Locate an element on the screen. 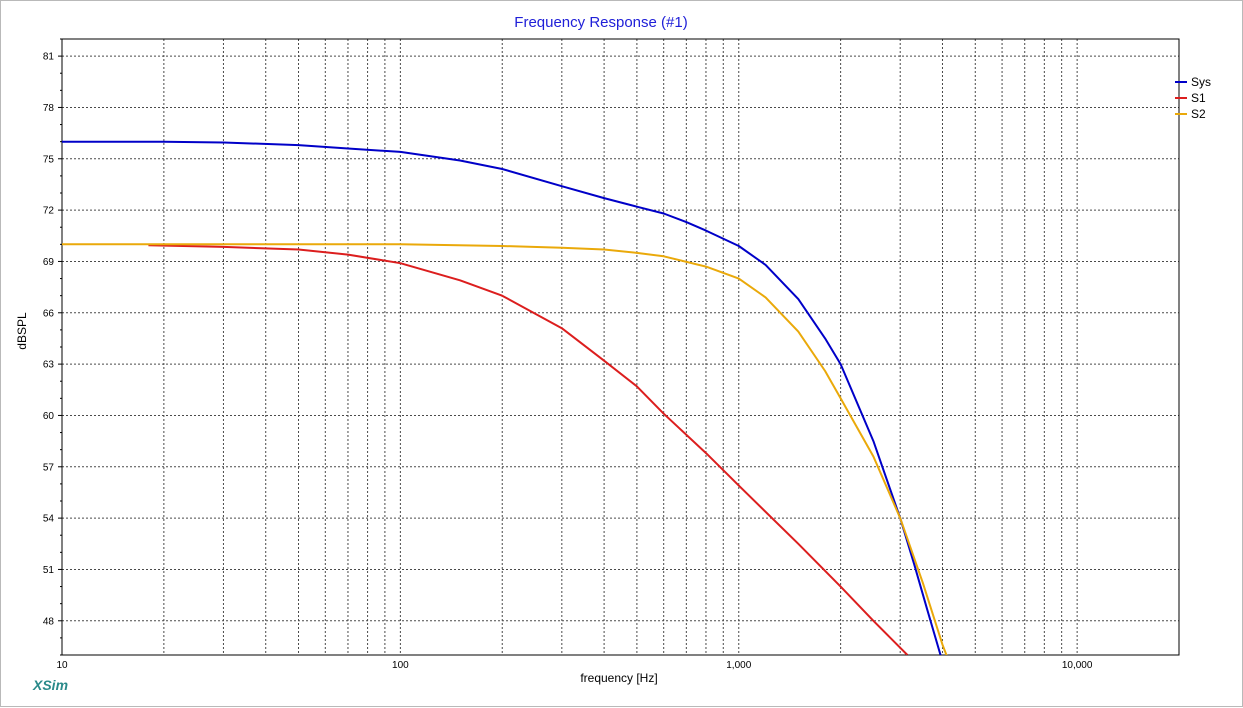 The image size is (1243, 708). x-tick-label: 100 is located at coordinates (400, 665).